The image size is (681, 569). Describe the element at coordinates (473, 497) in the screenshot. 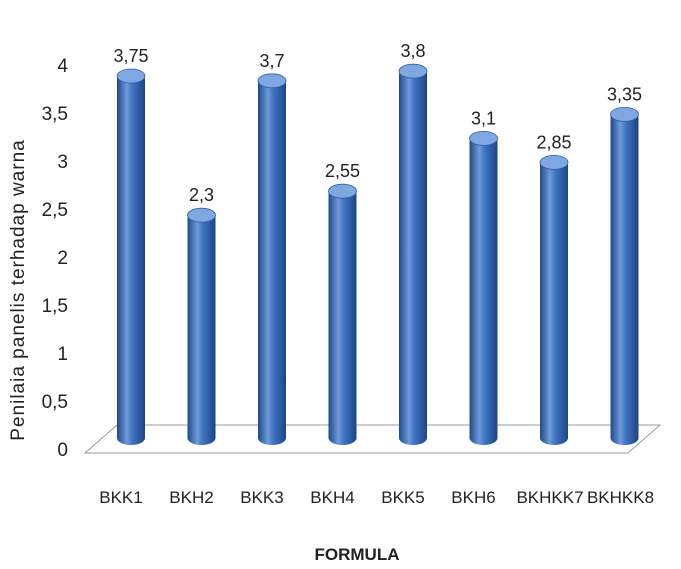

I see `category-label: BKH6` at that location.